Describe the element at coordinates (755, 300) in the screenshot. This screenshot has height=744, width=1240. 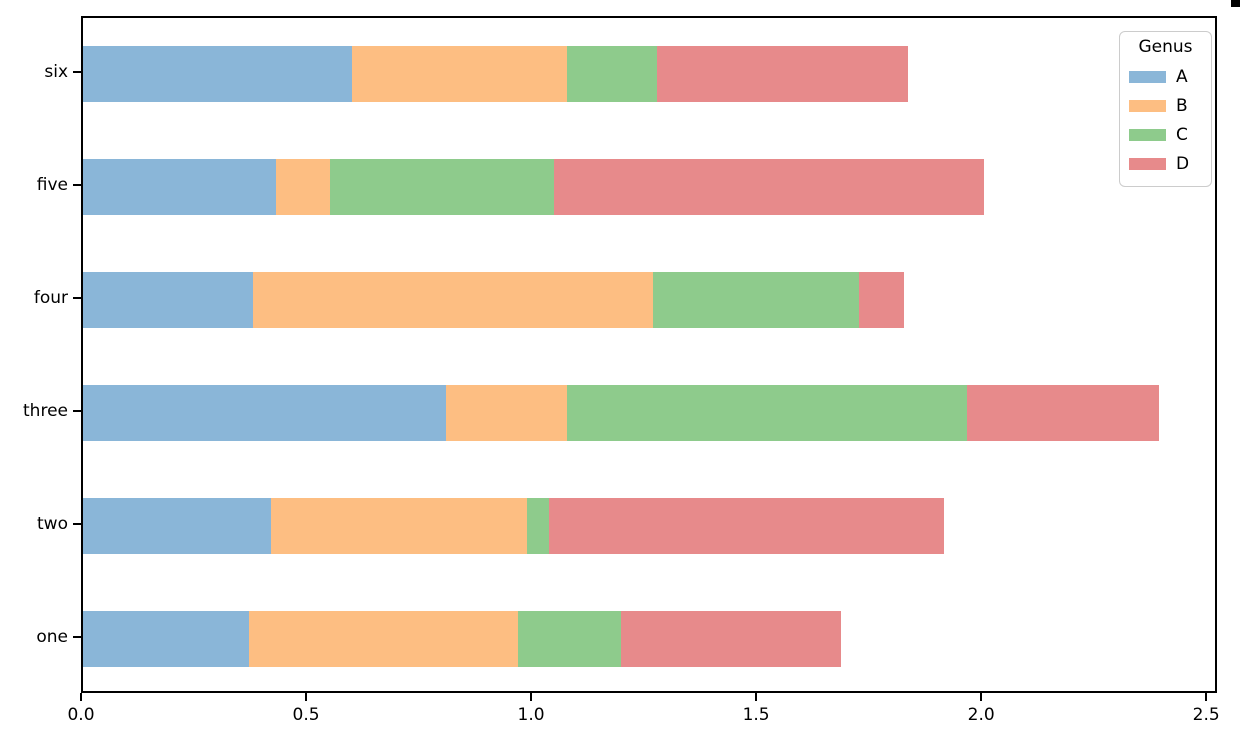
I see `bar-segment-C-four` at that location.